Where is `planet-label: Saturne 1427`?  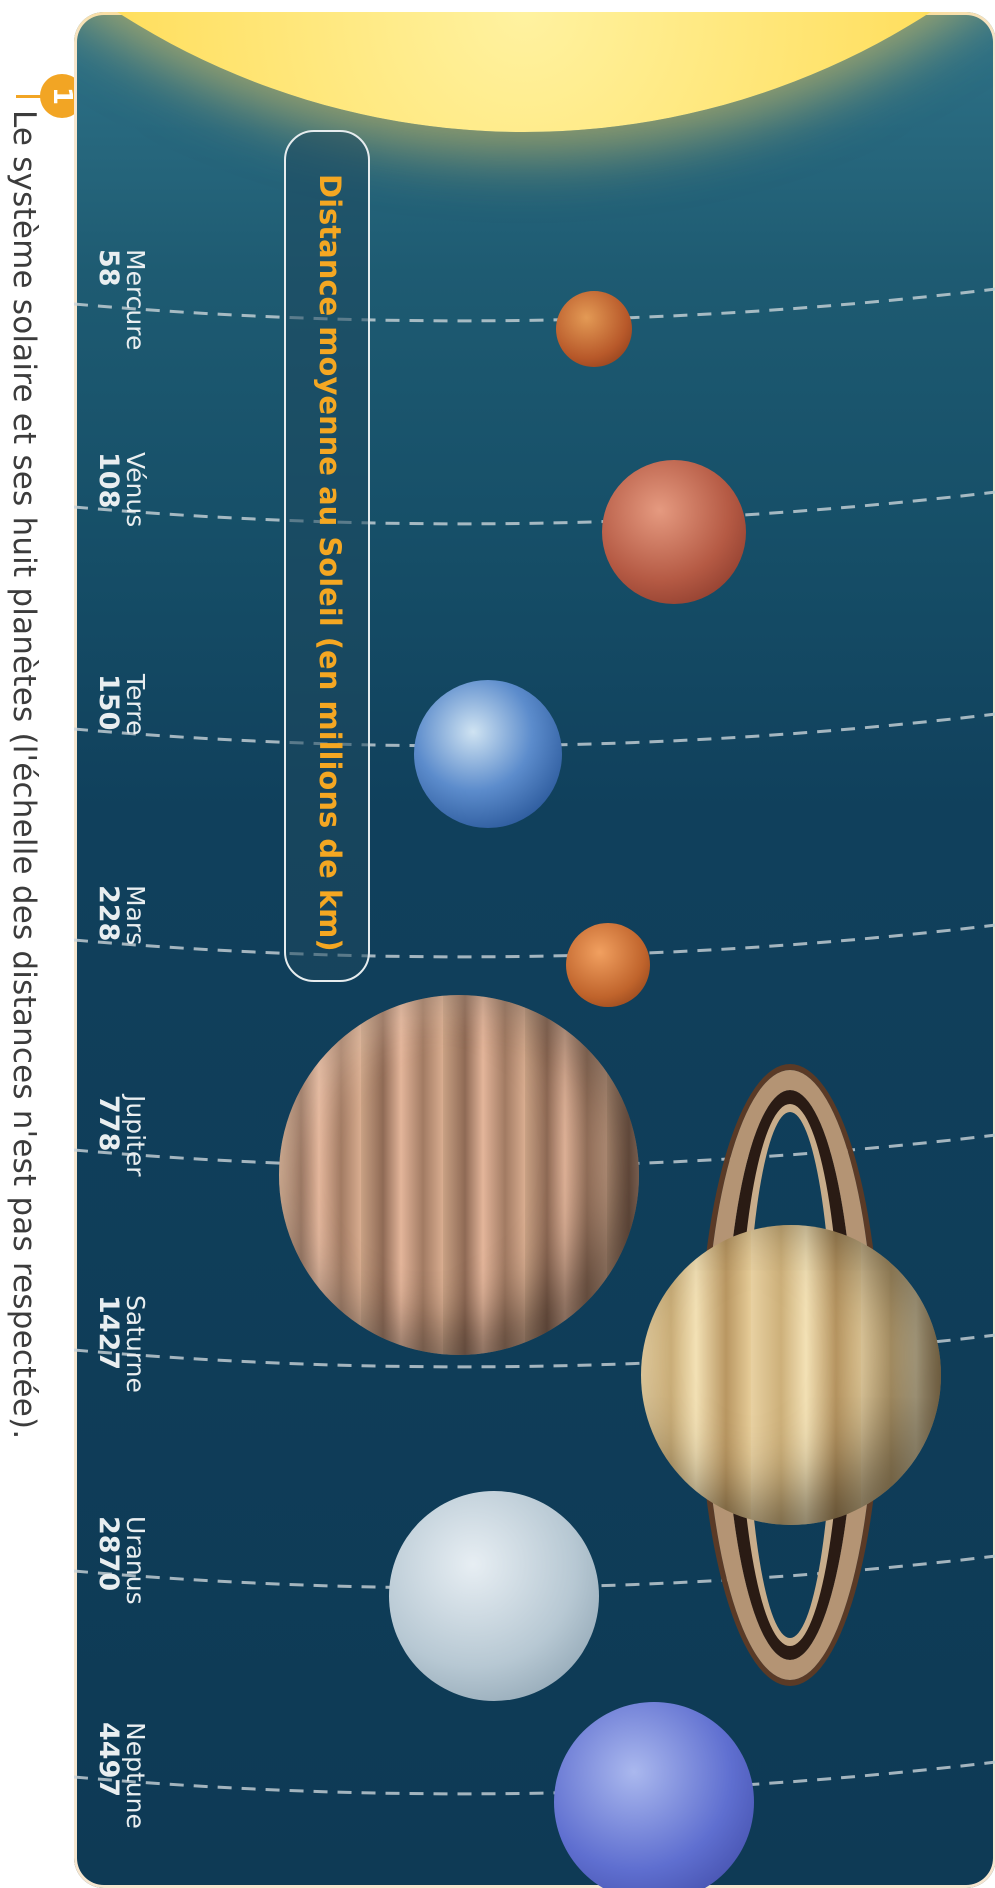
planet-label: Saturne 1427 is located at coordinates (121, 1344).